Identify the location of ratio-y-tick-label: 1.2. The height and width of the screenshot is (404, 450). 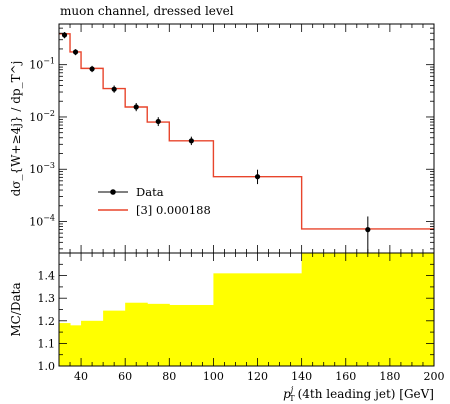
(47, 321).